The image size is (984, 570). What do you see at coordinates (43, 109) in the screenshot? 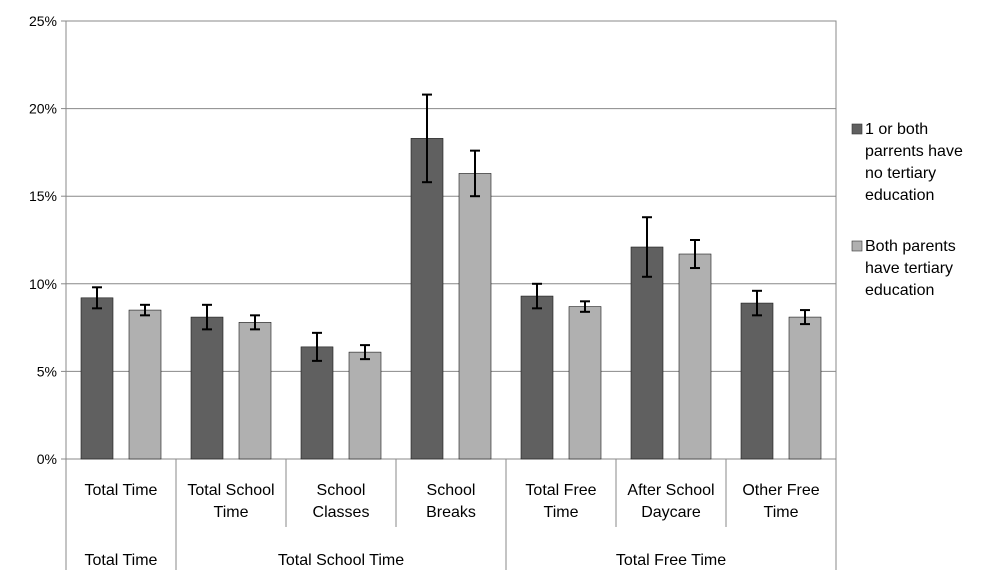
I see `y-tick-label: 20%` at bounding box center [43, 109].